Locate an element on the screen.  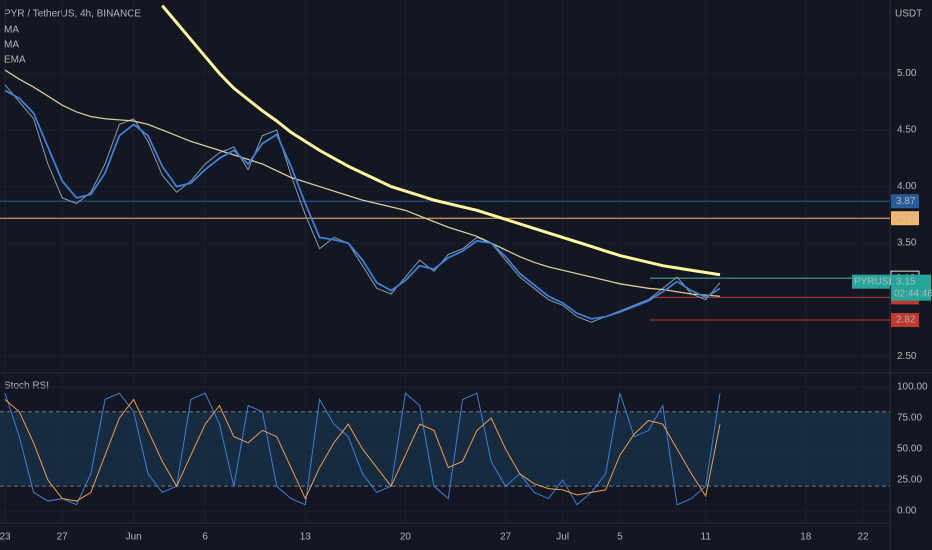
band-fill is located at coordinates (445, 449).